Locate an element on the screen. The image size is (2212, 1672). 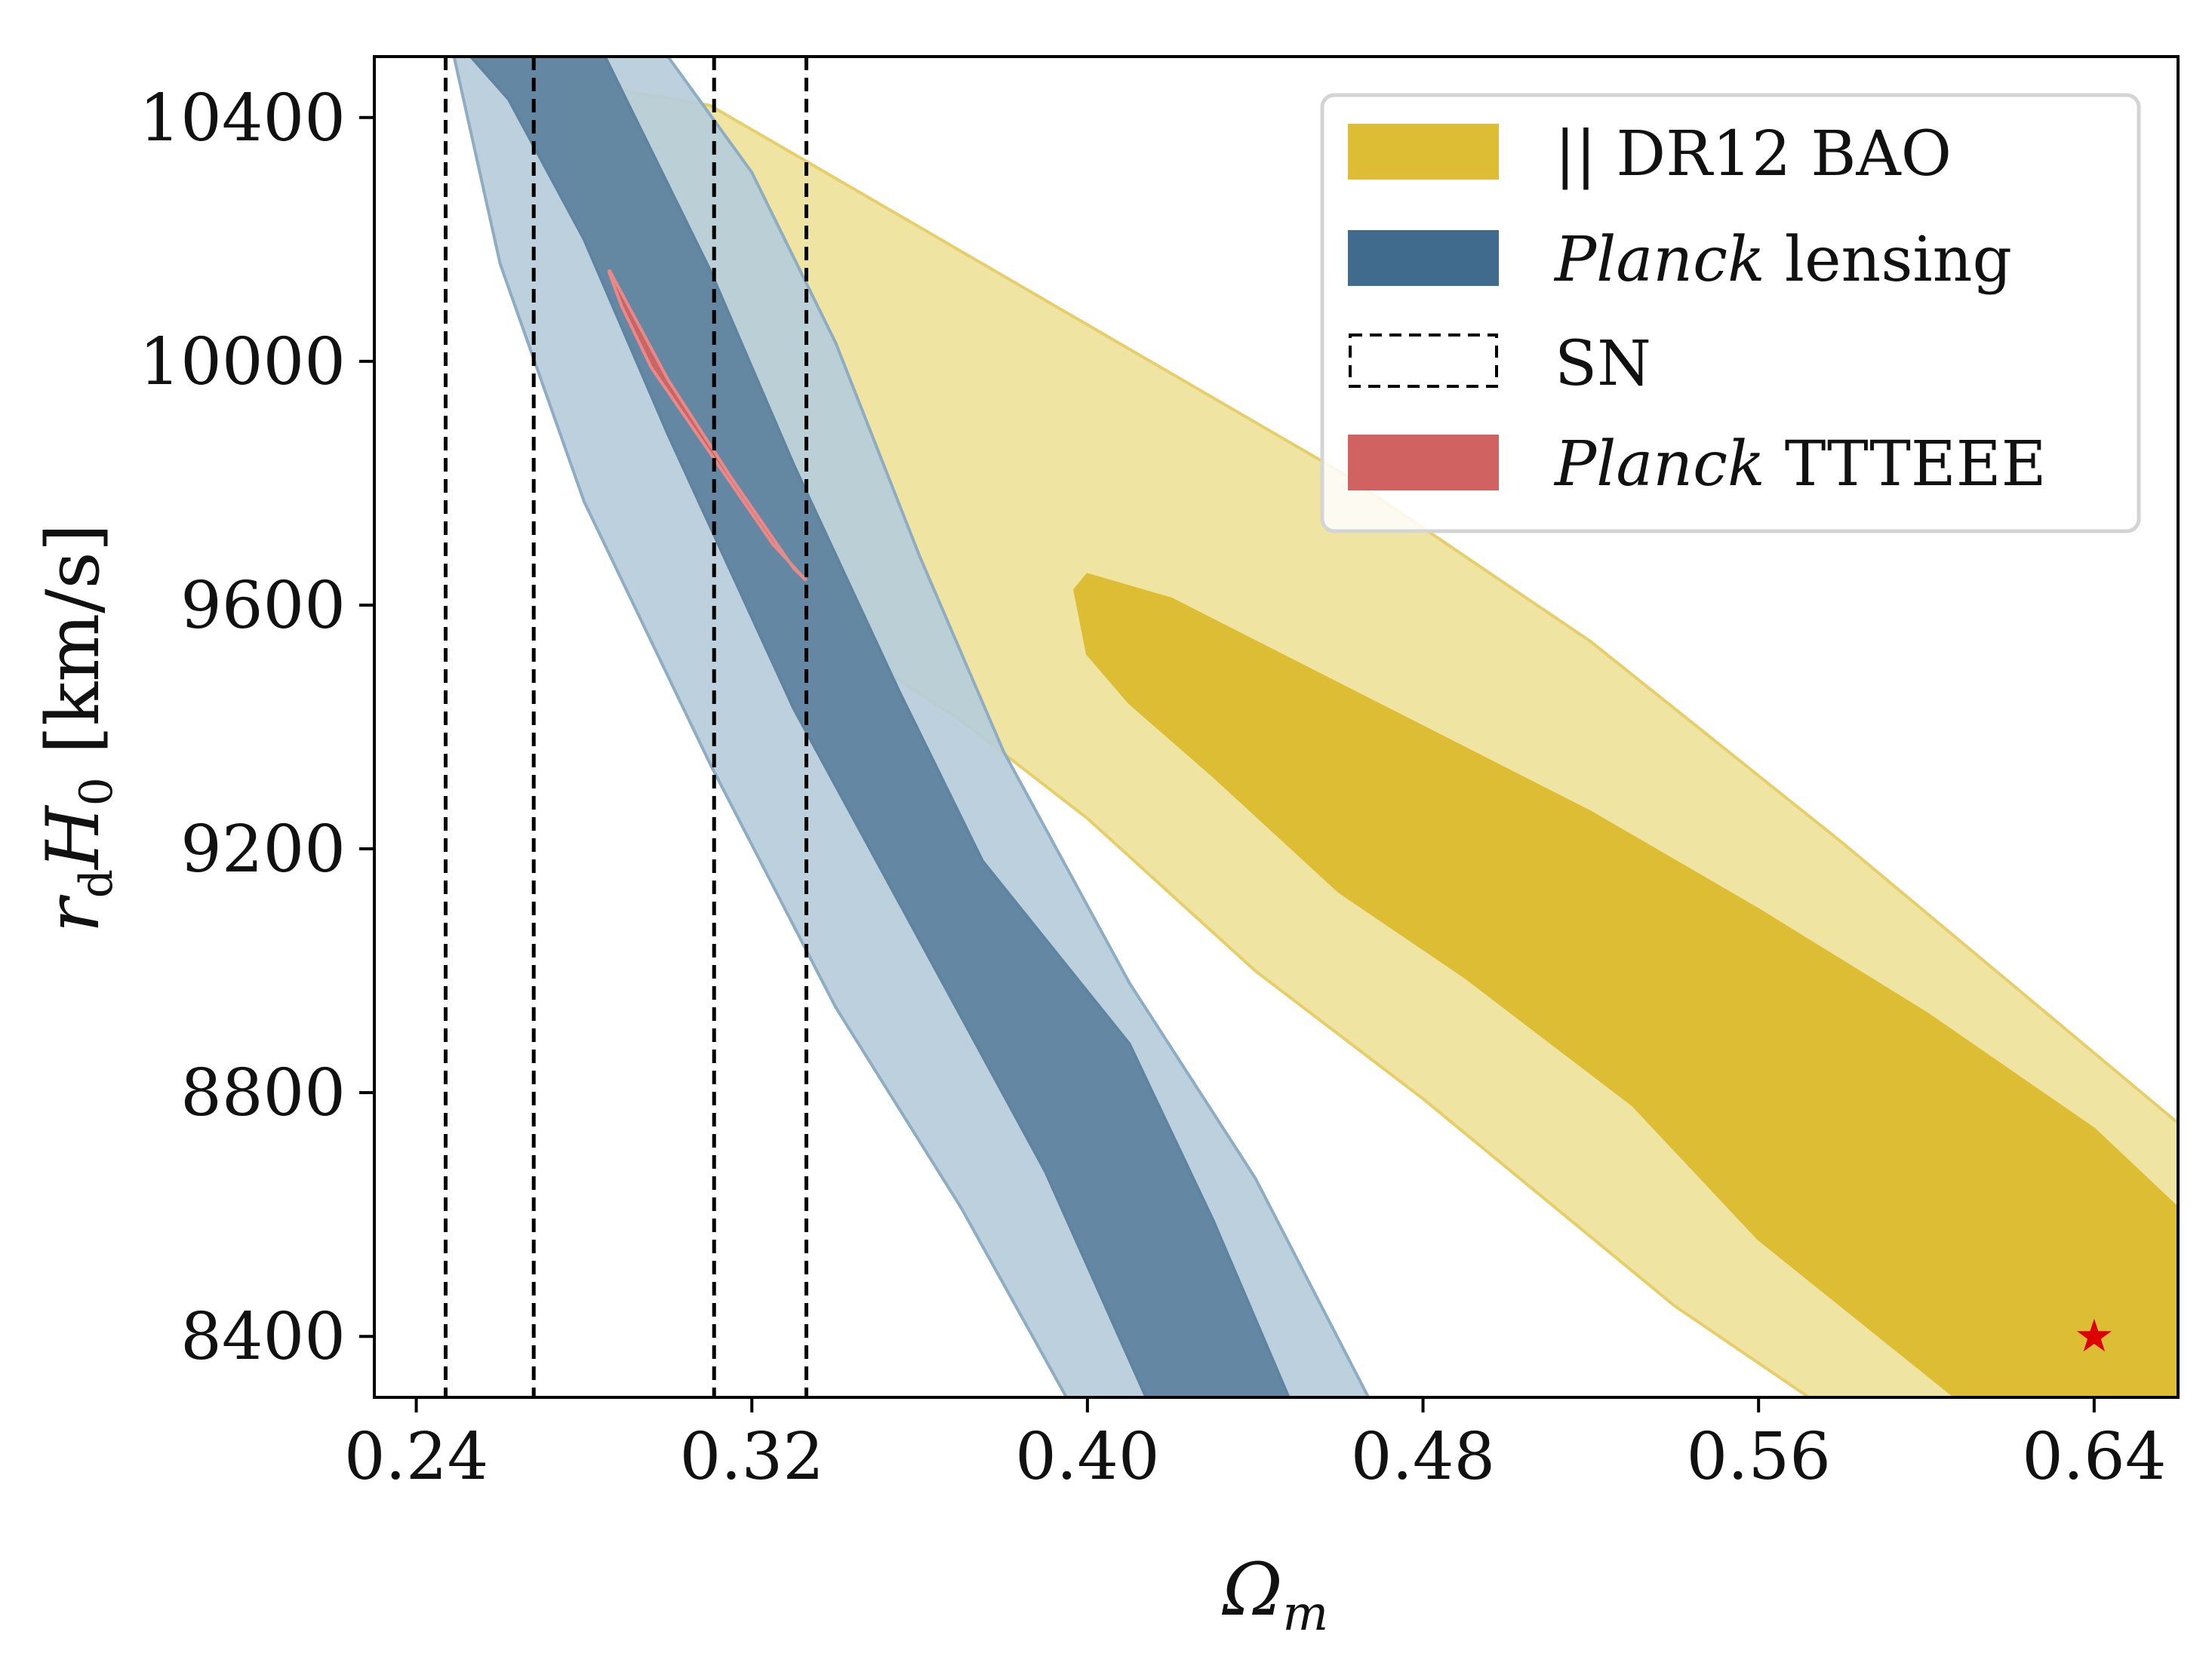
legend-label-planck: Planck TTTEEE is located at coordinates (1799, 464).